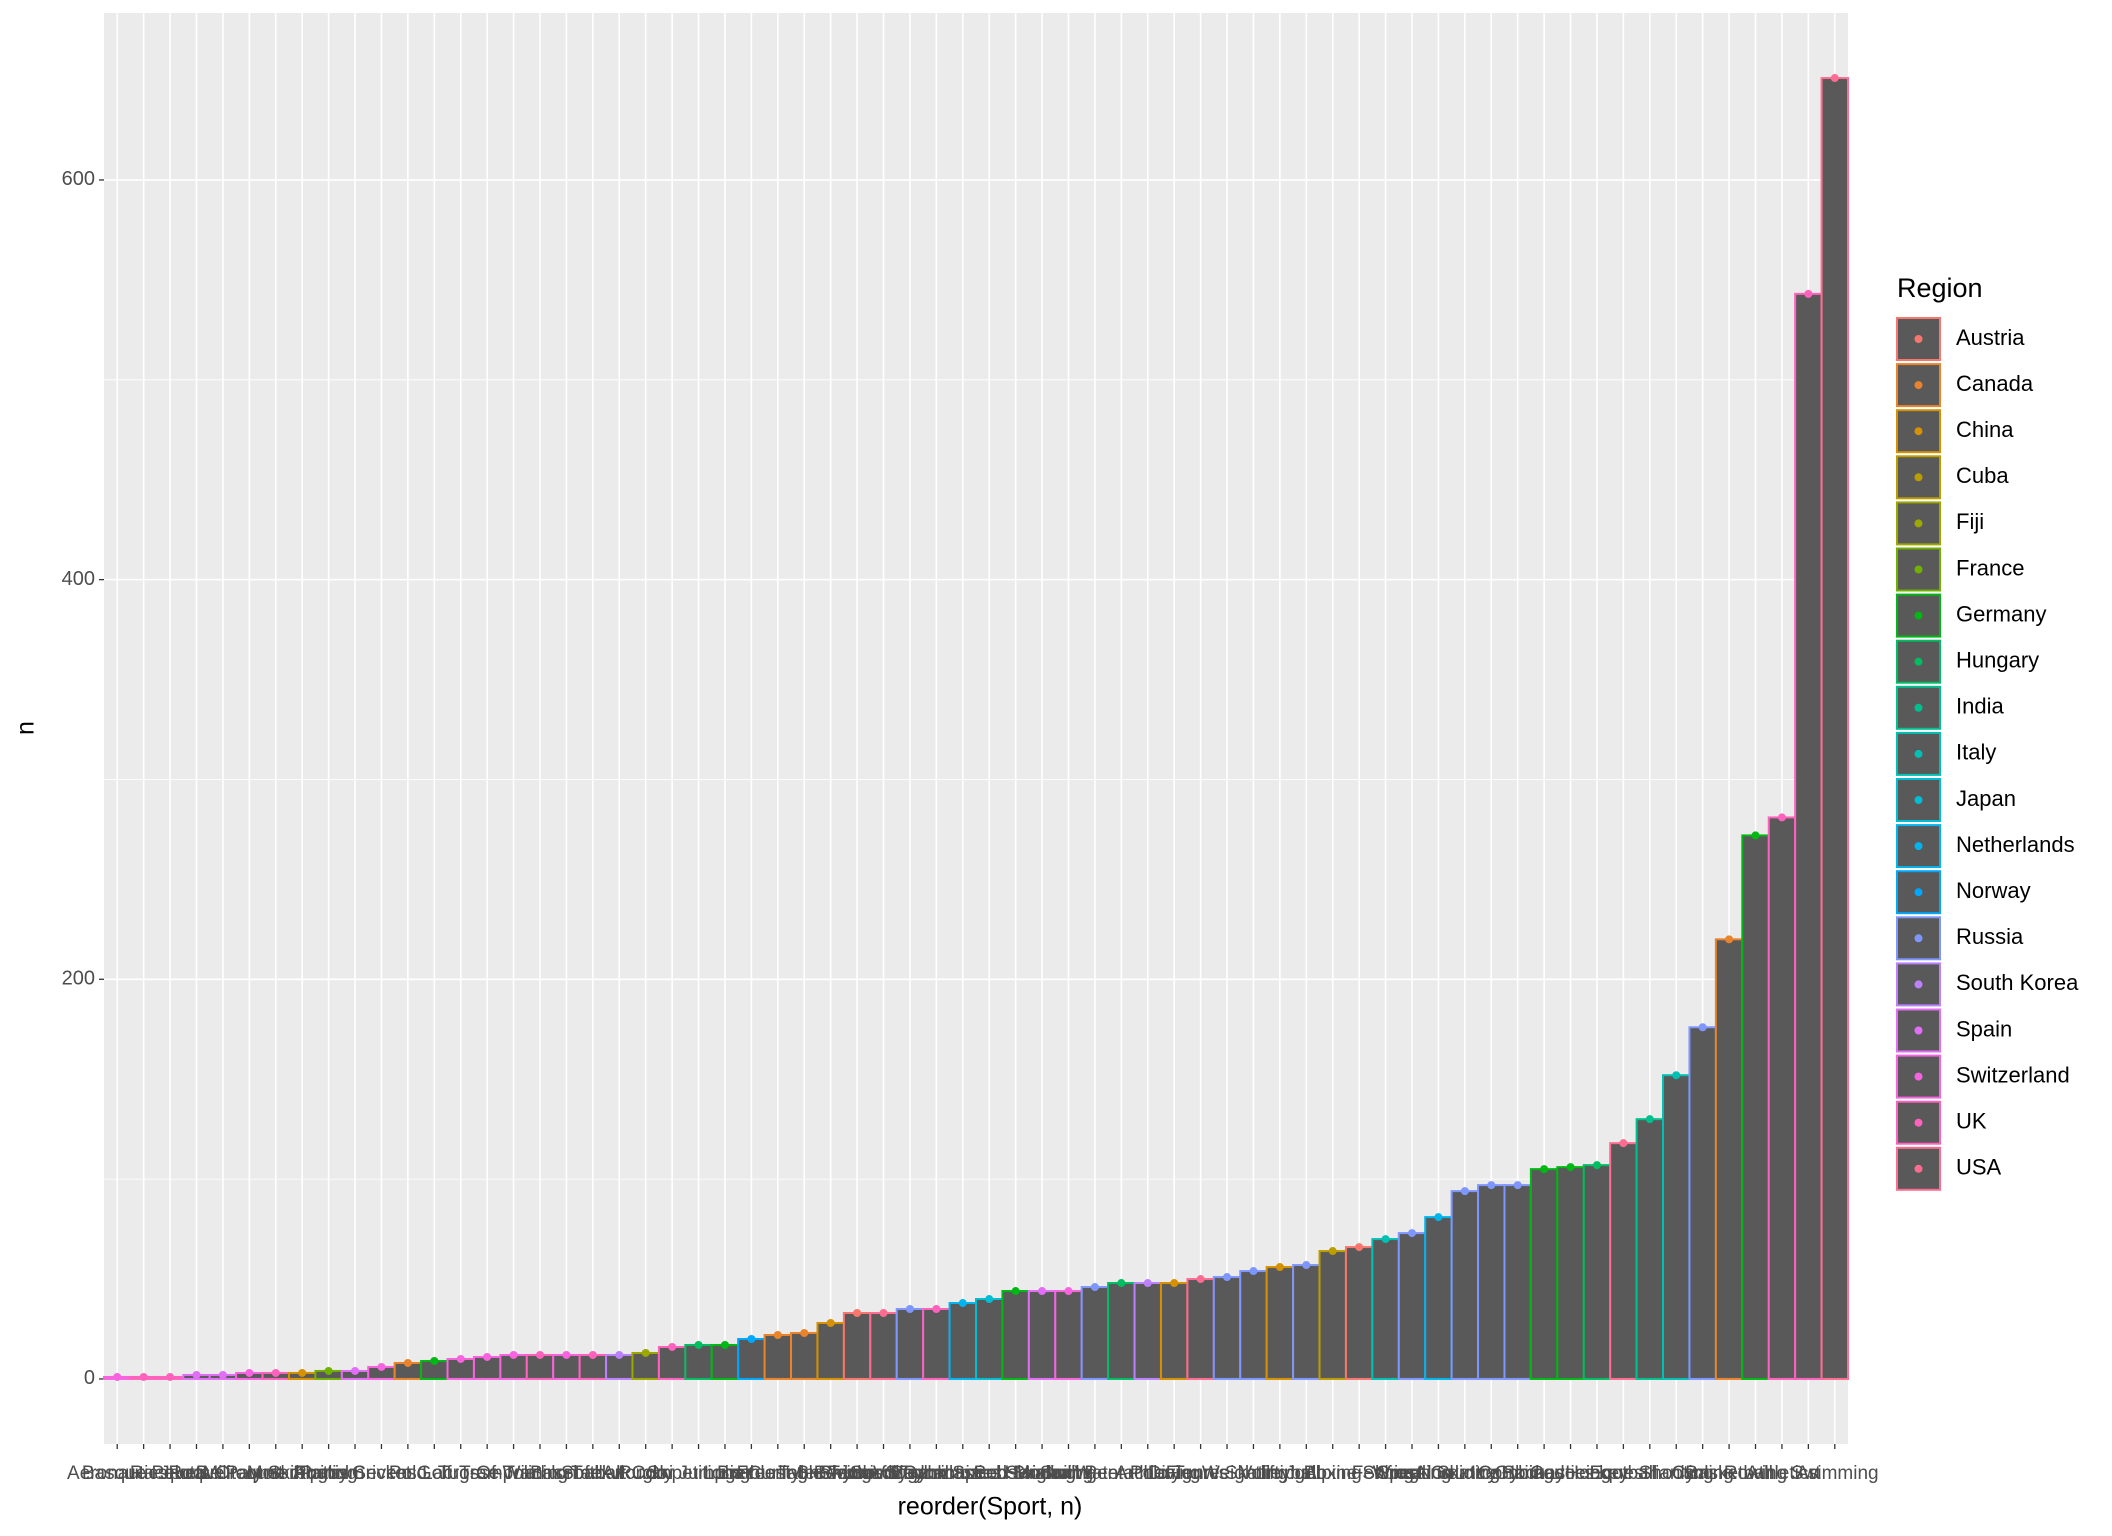 This screenshot has width=2112, height=1536. Describe the element at coordinates (2013, 1074) in the screenshot. I see `legend-label: Switzerland` at that location.